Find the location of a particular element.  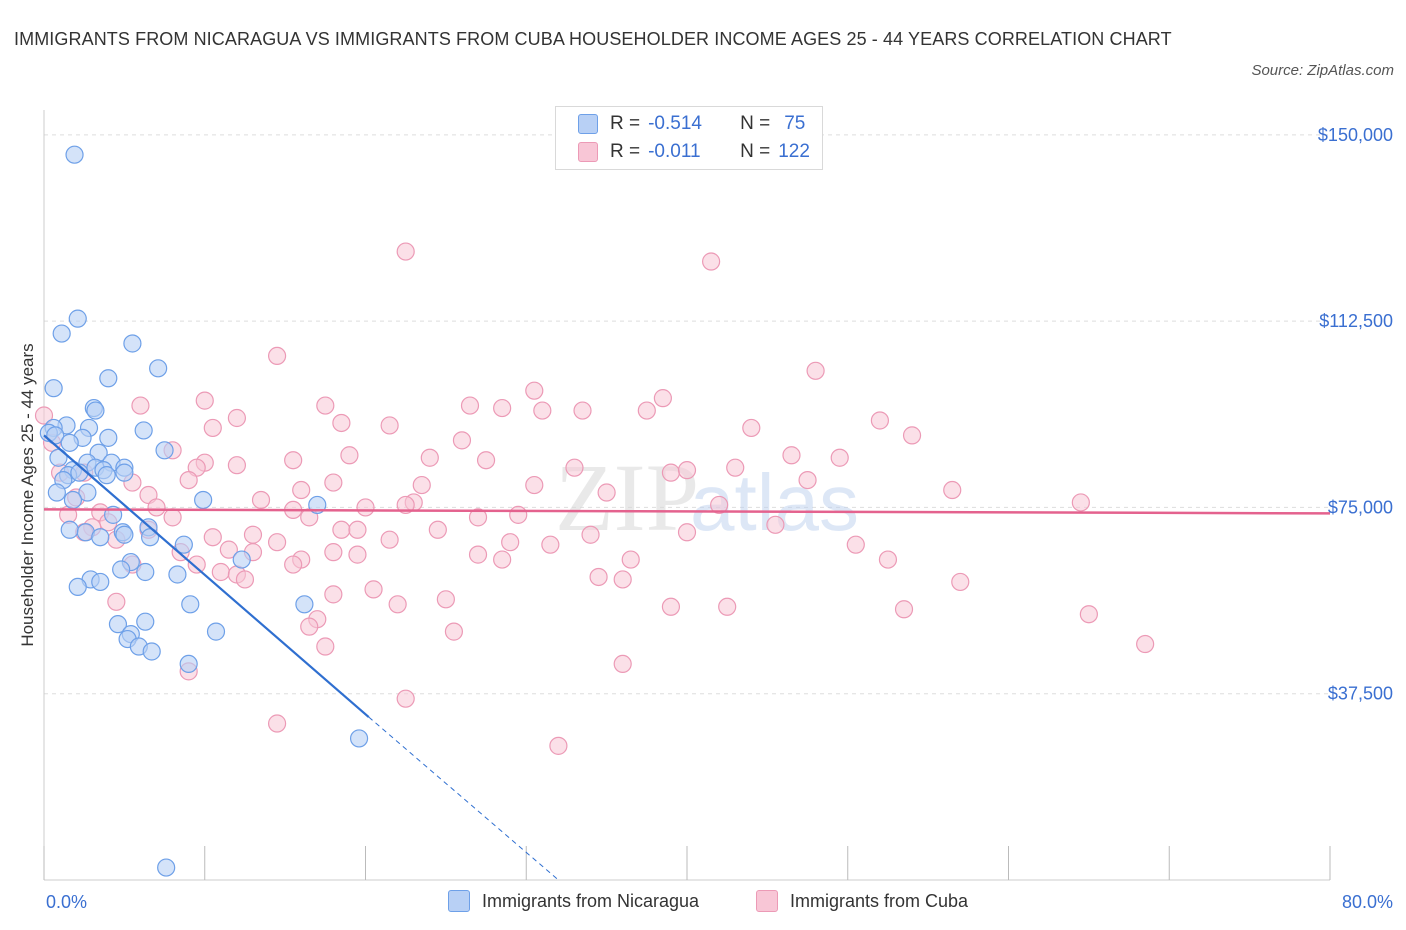

legend-item-nicaragua: Immigrants from Nicaragua is located at coordinates (573, 901).